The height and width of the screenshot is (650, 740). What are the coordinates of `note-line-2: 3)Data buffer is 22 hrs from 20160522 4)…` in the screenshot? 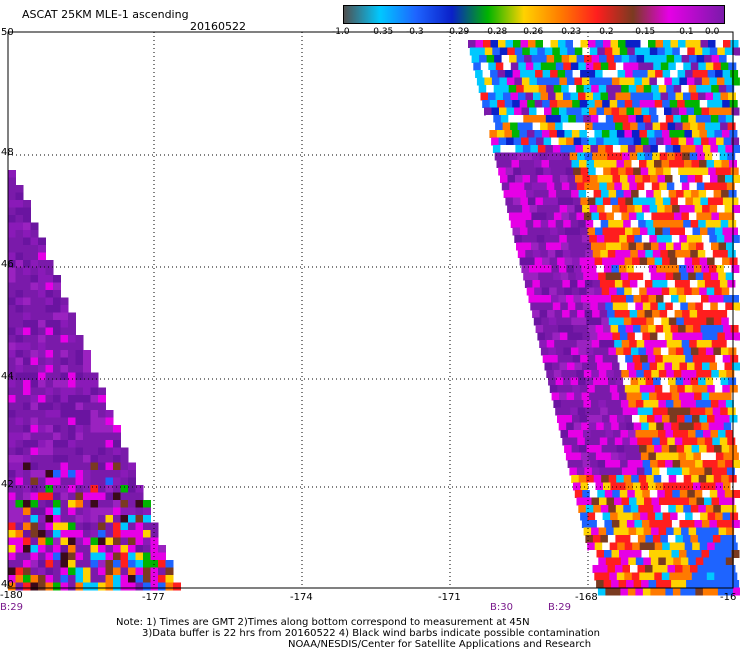 It's located at (371, 633).